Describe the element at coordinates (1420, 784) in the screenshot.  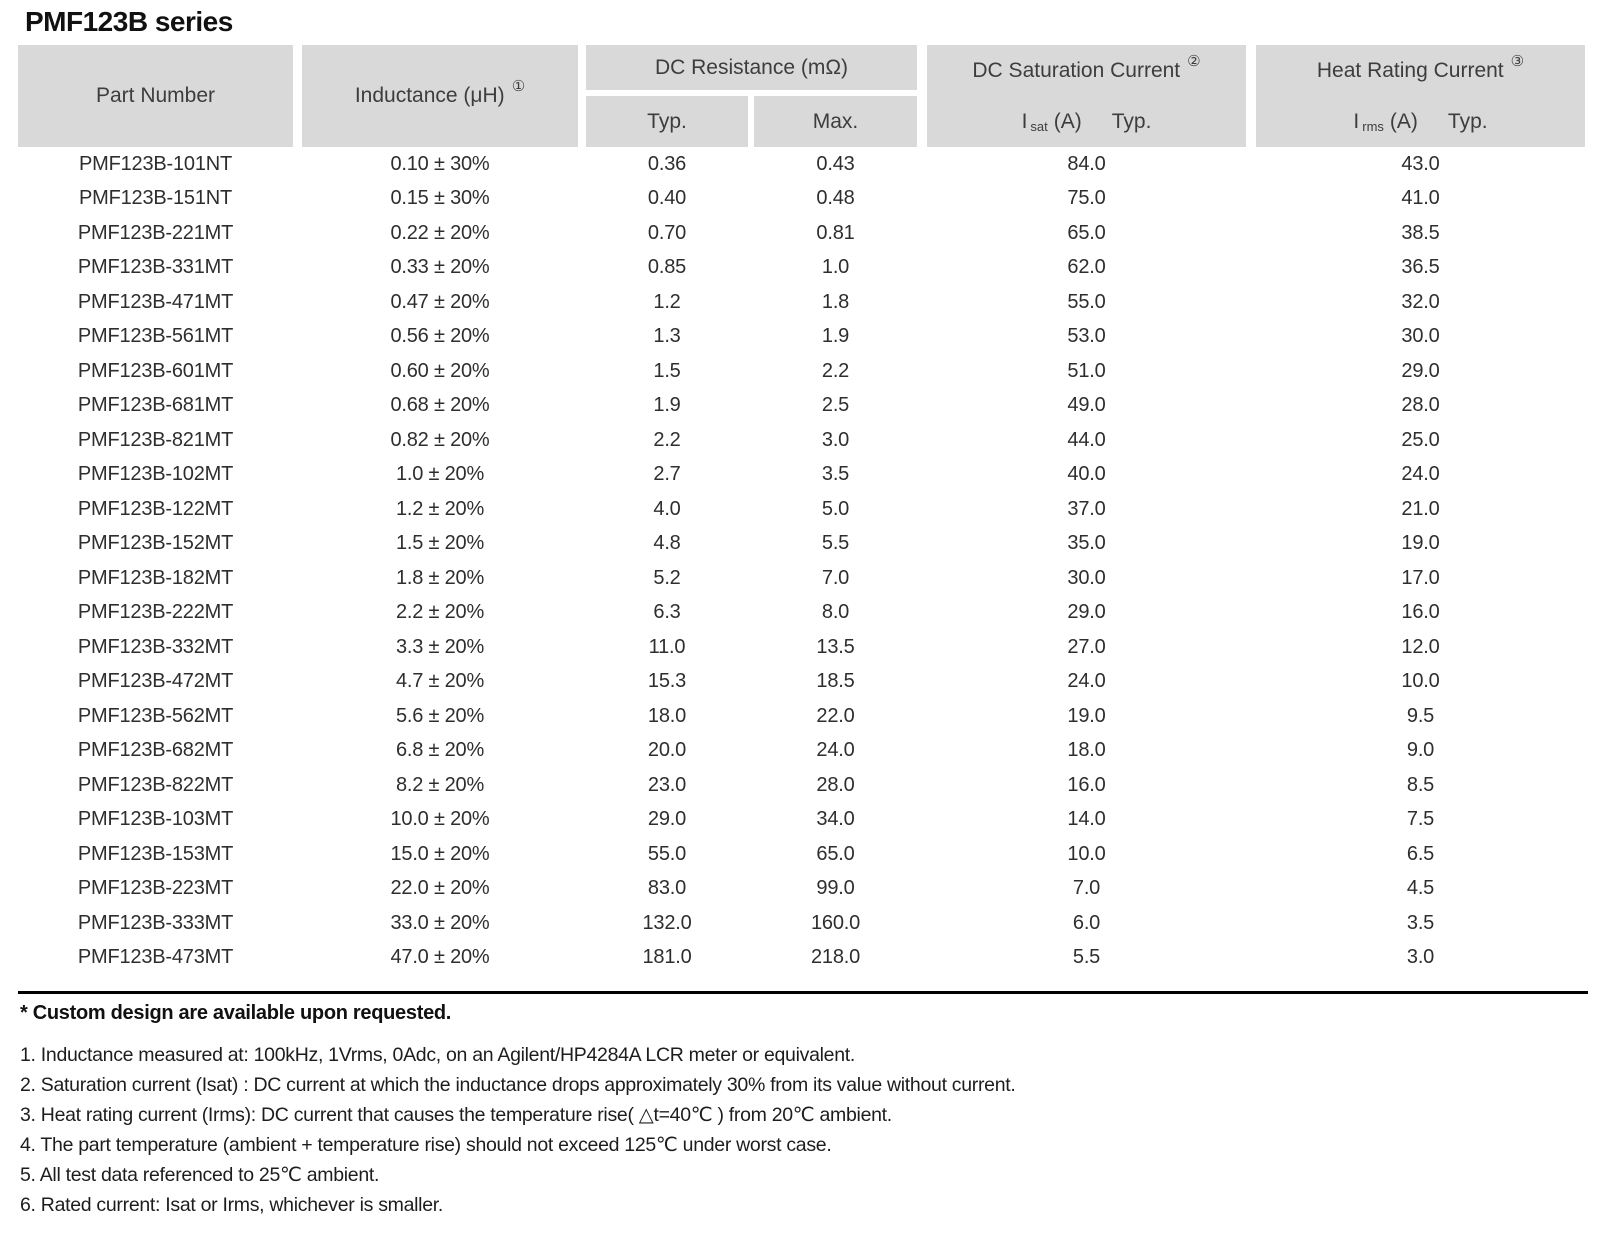
I see `cell-irms: 8.5` at that location.